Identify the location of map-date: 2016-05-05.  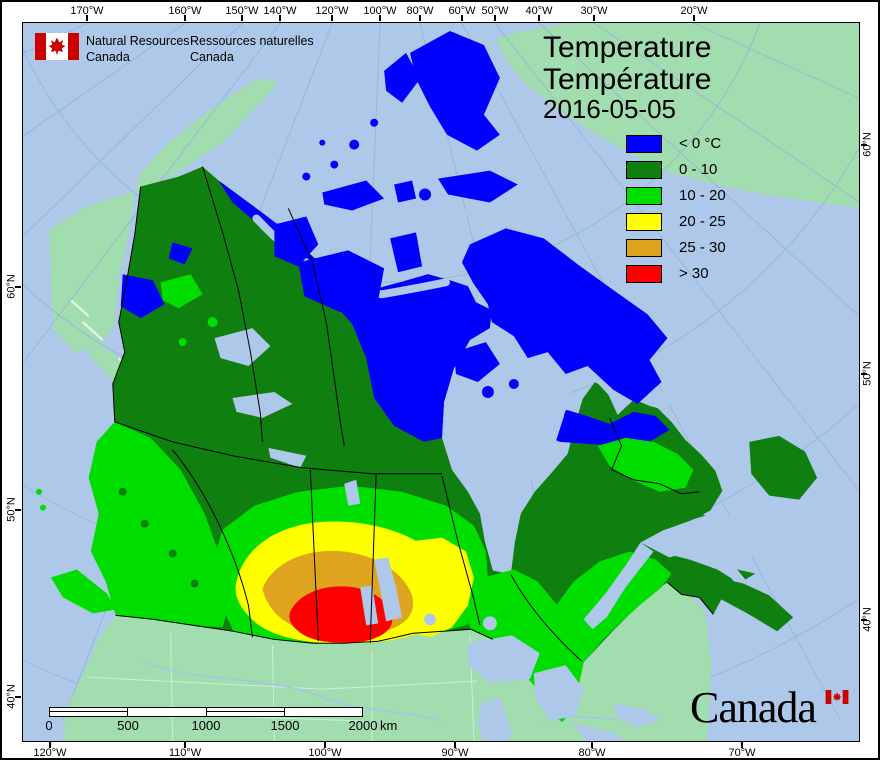
(609, 109).